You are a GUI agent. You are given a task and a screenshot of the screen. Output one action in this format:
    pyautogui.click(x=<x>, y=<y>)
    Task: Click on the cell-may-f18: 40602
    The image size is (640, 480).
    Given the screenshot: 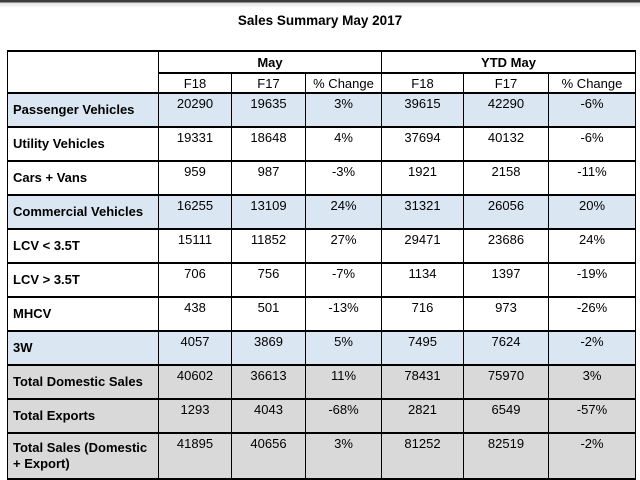 What is the action you would take?
    pyautogui.click(x=195, y=382)
    